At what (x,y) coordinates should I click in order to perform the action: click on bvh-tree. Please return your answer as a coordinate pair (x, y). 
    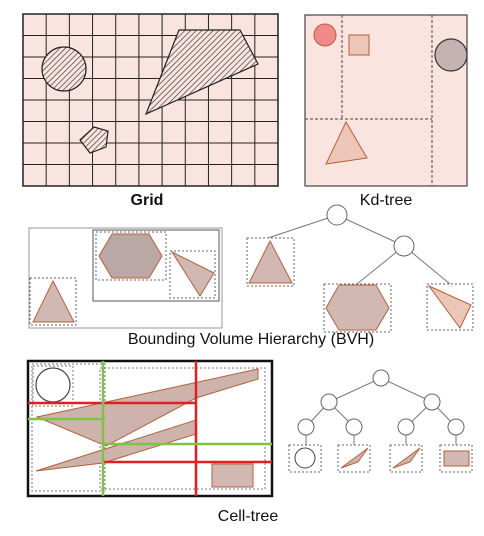
    Looking at the image, I should click on (360, 268).